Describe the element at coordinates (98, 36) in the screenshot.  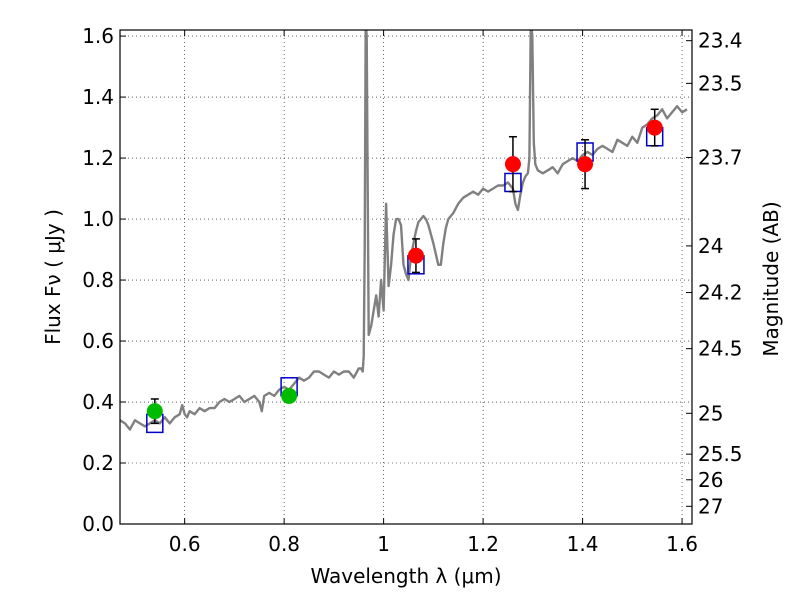
I see `y-tick-label: 1.6` at that location.